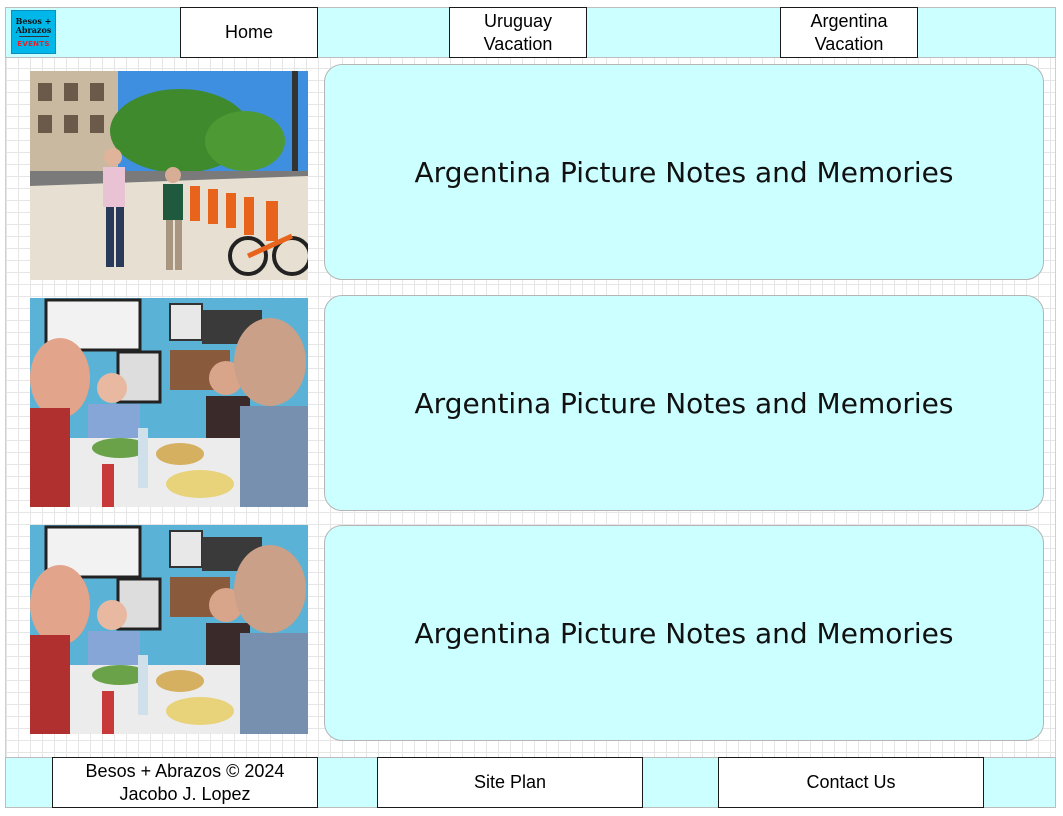 The width and height of the screenshot is (1063, 816). I want to click on logo-line-3: EVENTS, so click(33, 43).